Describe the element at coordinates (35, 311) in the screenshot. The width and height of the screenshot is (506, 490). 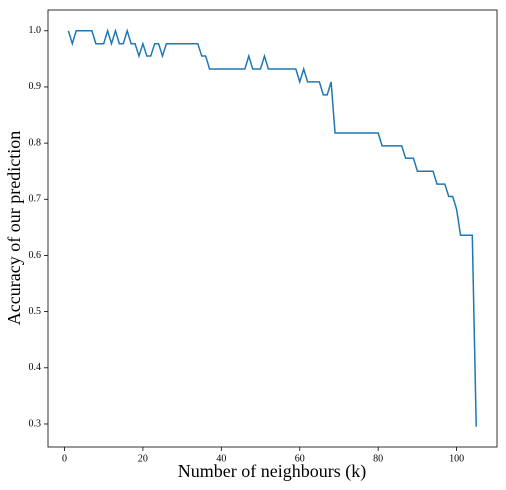
I see `y-tick-label: 0.5` at that location.